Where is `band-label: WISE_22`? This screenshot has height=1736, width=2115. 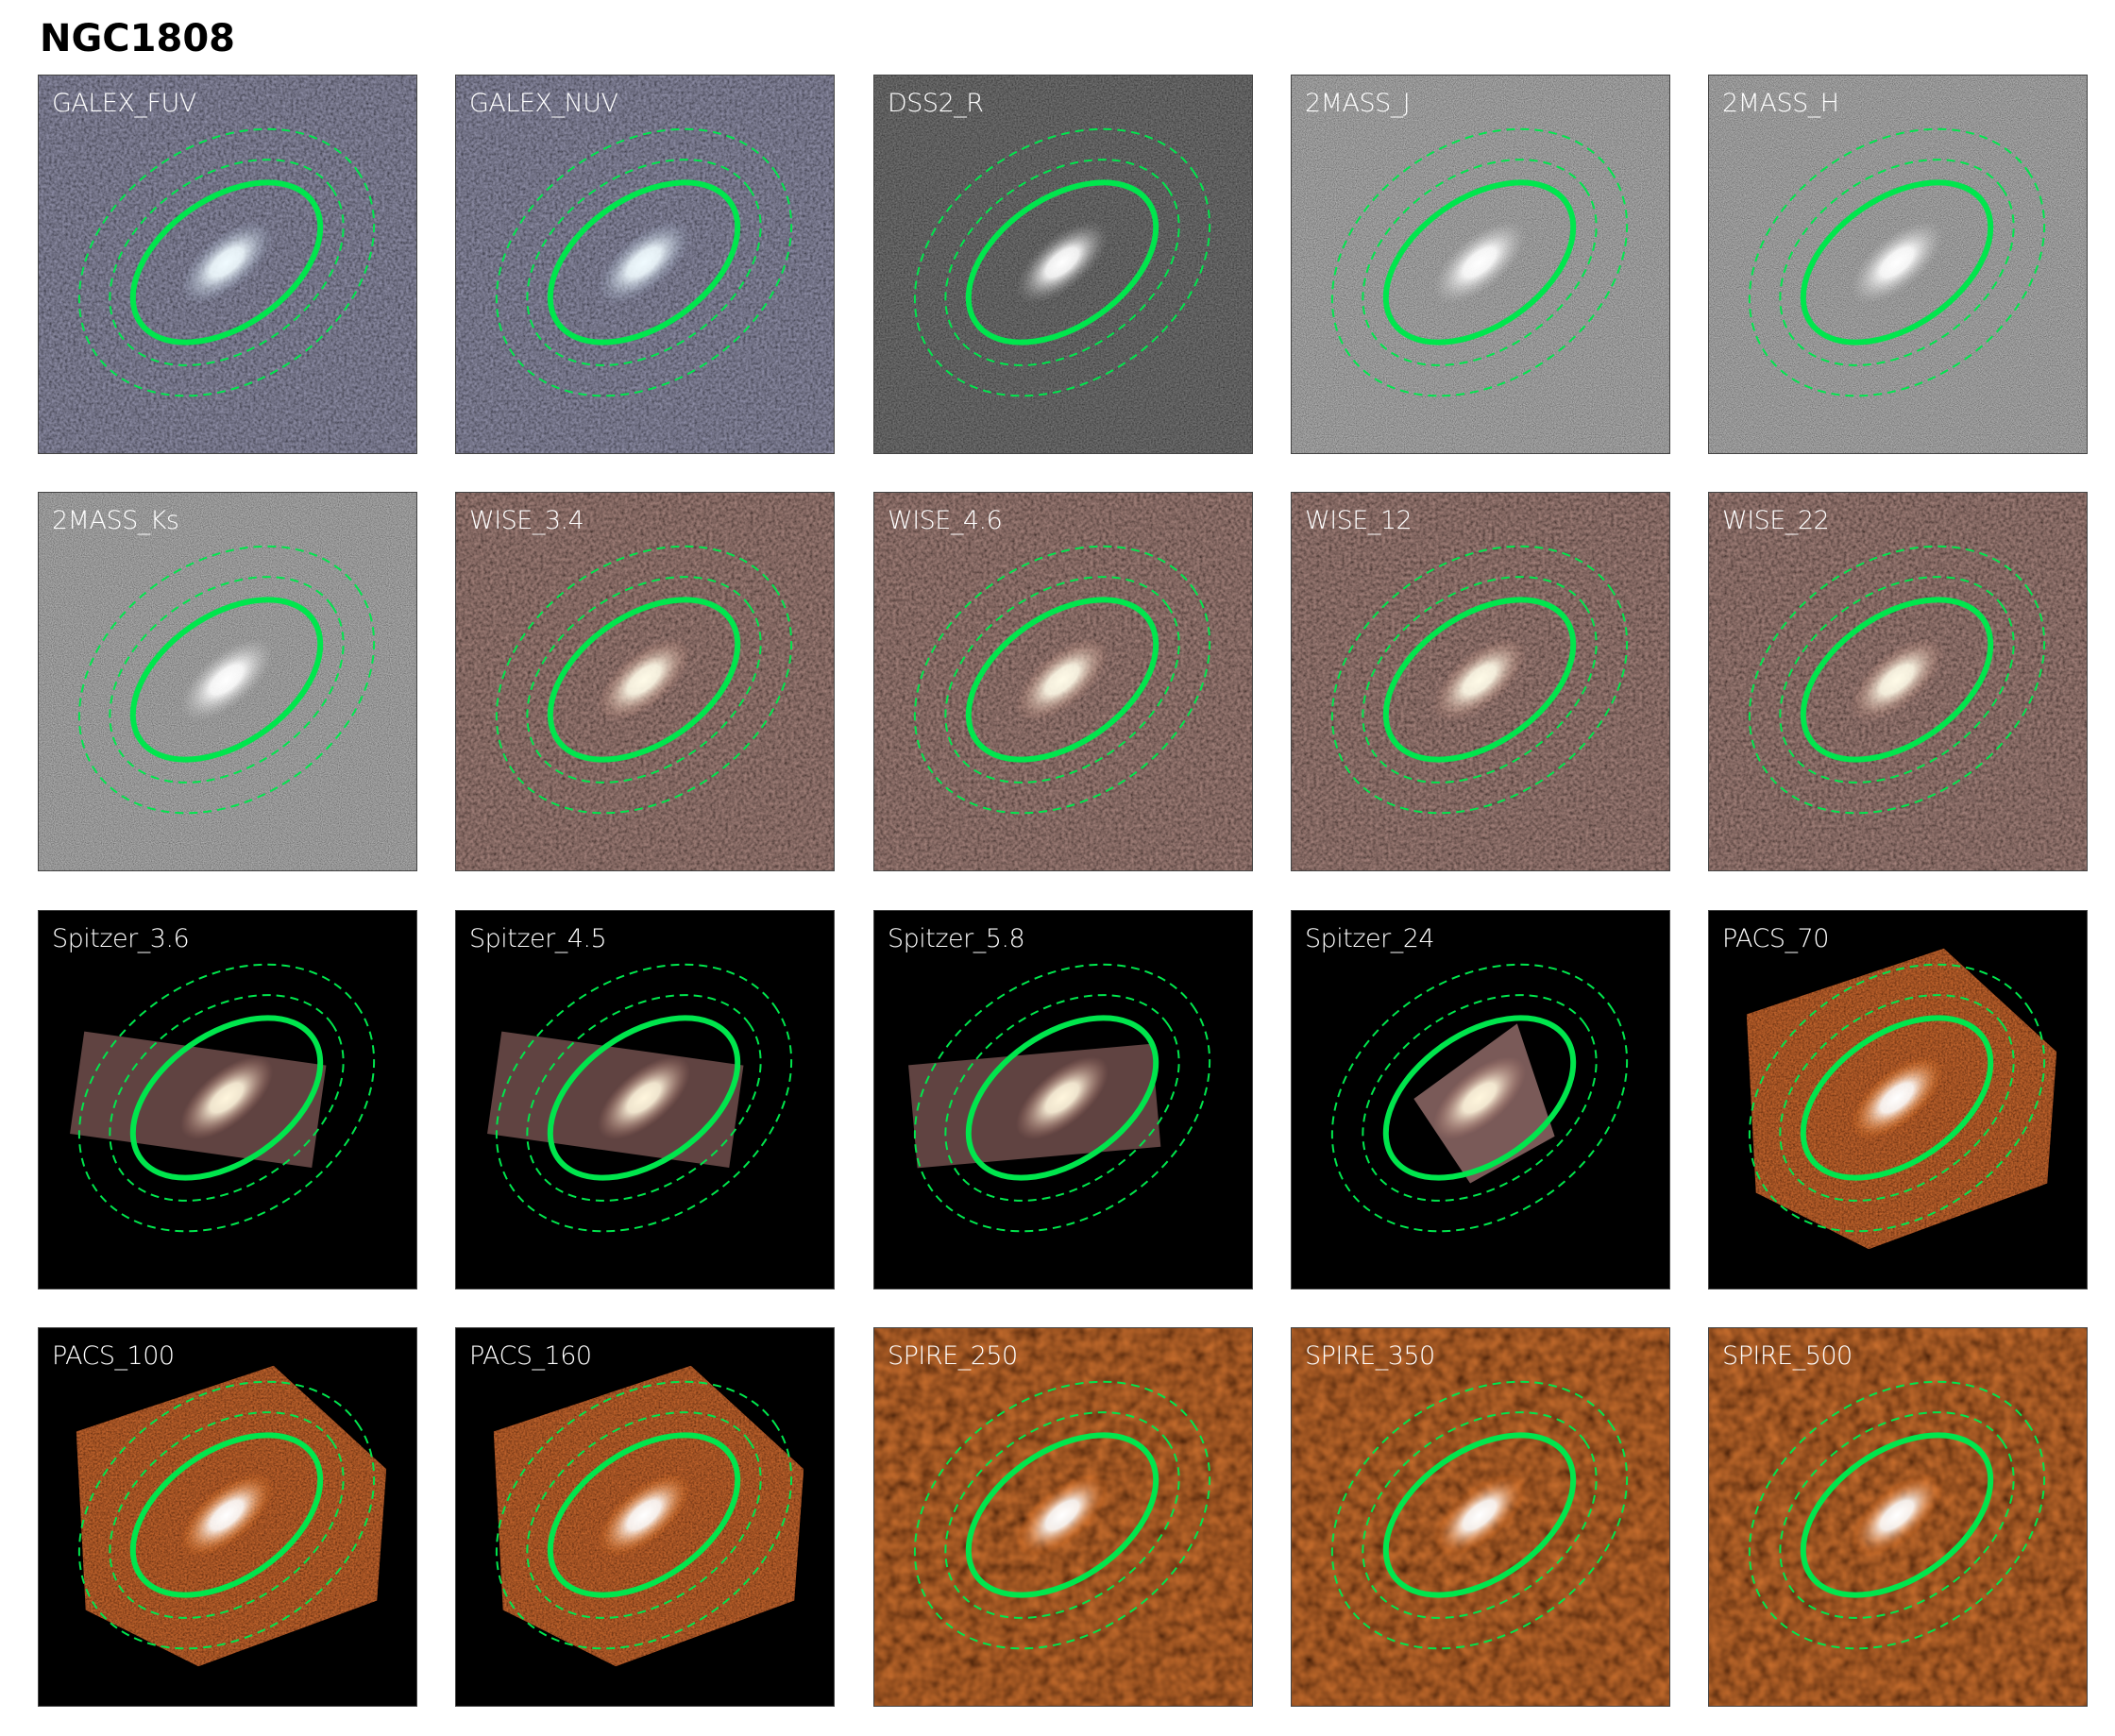 band-label: WISE_22 is located at coordinates (1776, 520).